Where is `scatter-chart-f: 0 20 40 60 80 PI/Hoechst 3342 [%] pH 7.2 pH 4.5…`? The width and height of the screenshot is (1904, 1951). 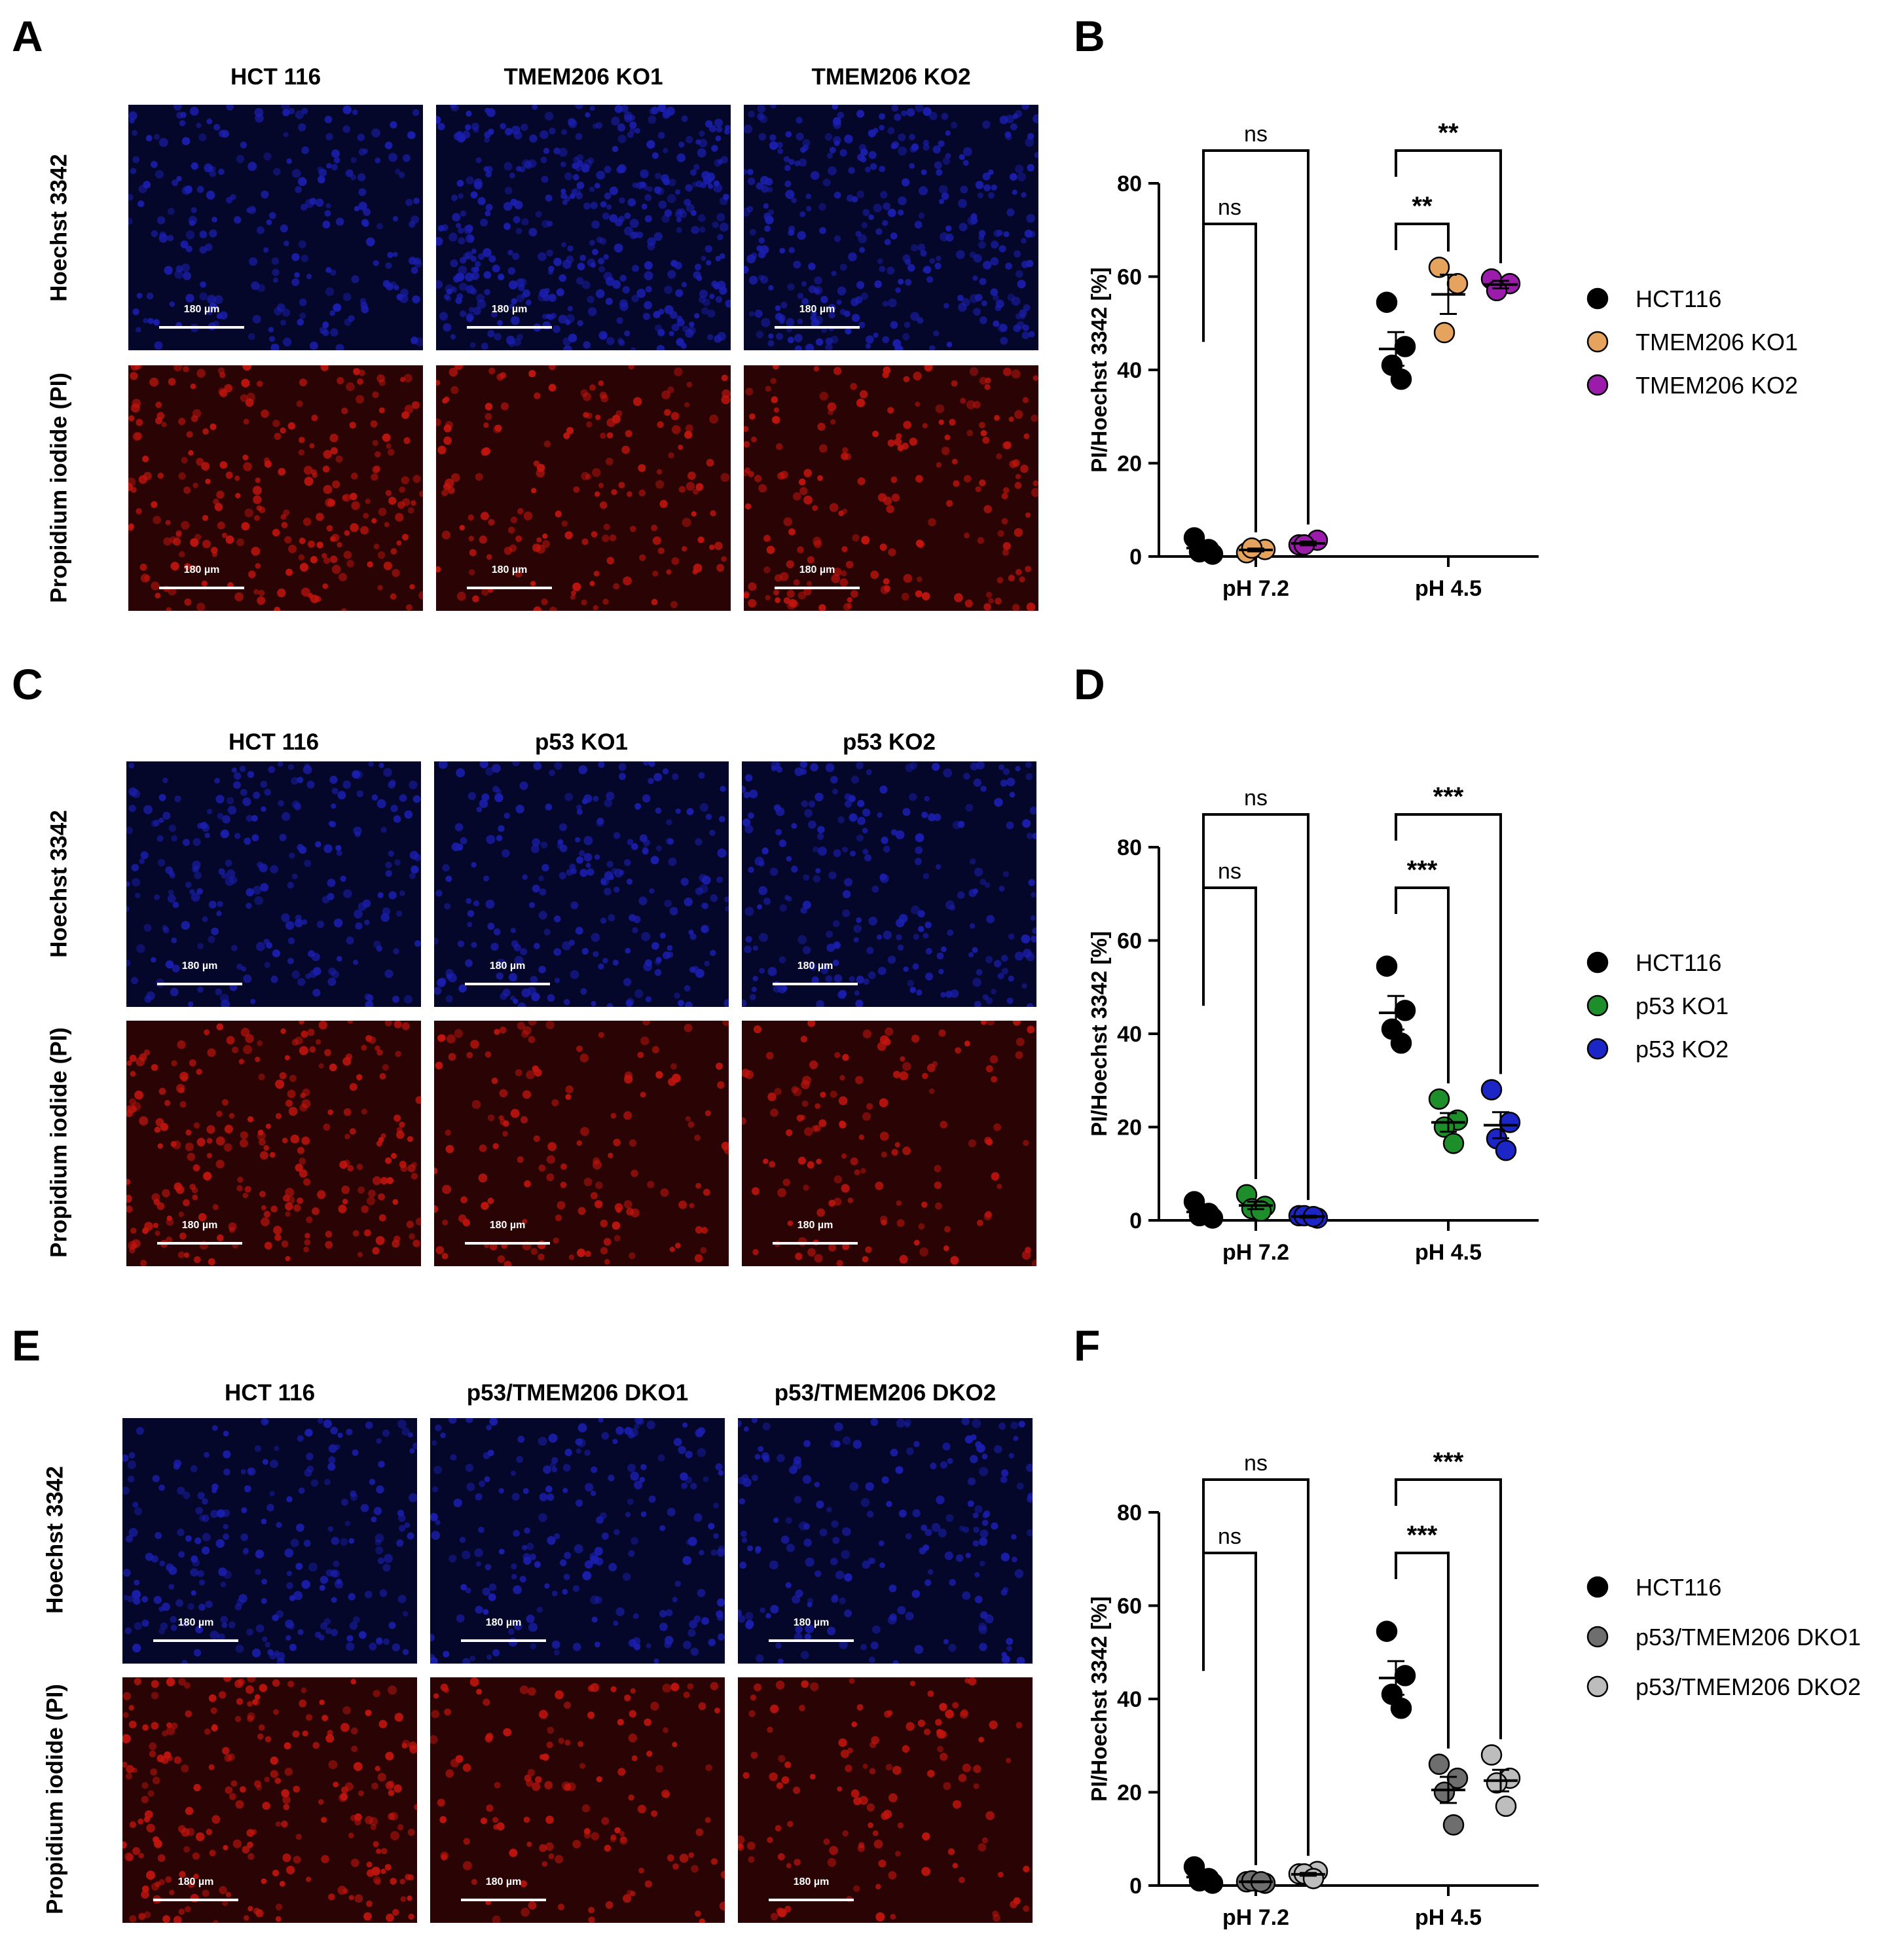 scatter-chart-f: 0 20 40 60 80 PI/Hoechst 3342 [%] pH 7.2 pH 4.5… is located at coordinates (1474, 1689).